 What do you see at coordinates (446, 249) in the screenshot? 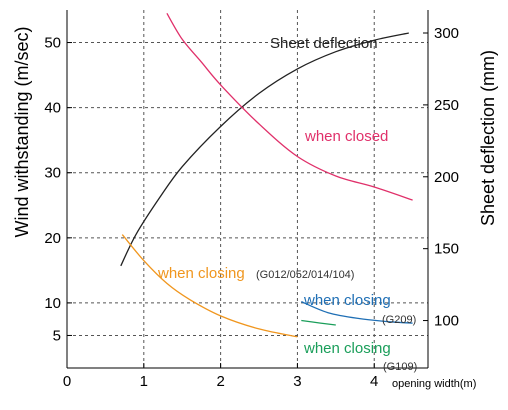
I see `y-right-tick-label: 150` at bounding box center [446, 249].